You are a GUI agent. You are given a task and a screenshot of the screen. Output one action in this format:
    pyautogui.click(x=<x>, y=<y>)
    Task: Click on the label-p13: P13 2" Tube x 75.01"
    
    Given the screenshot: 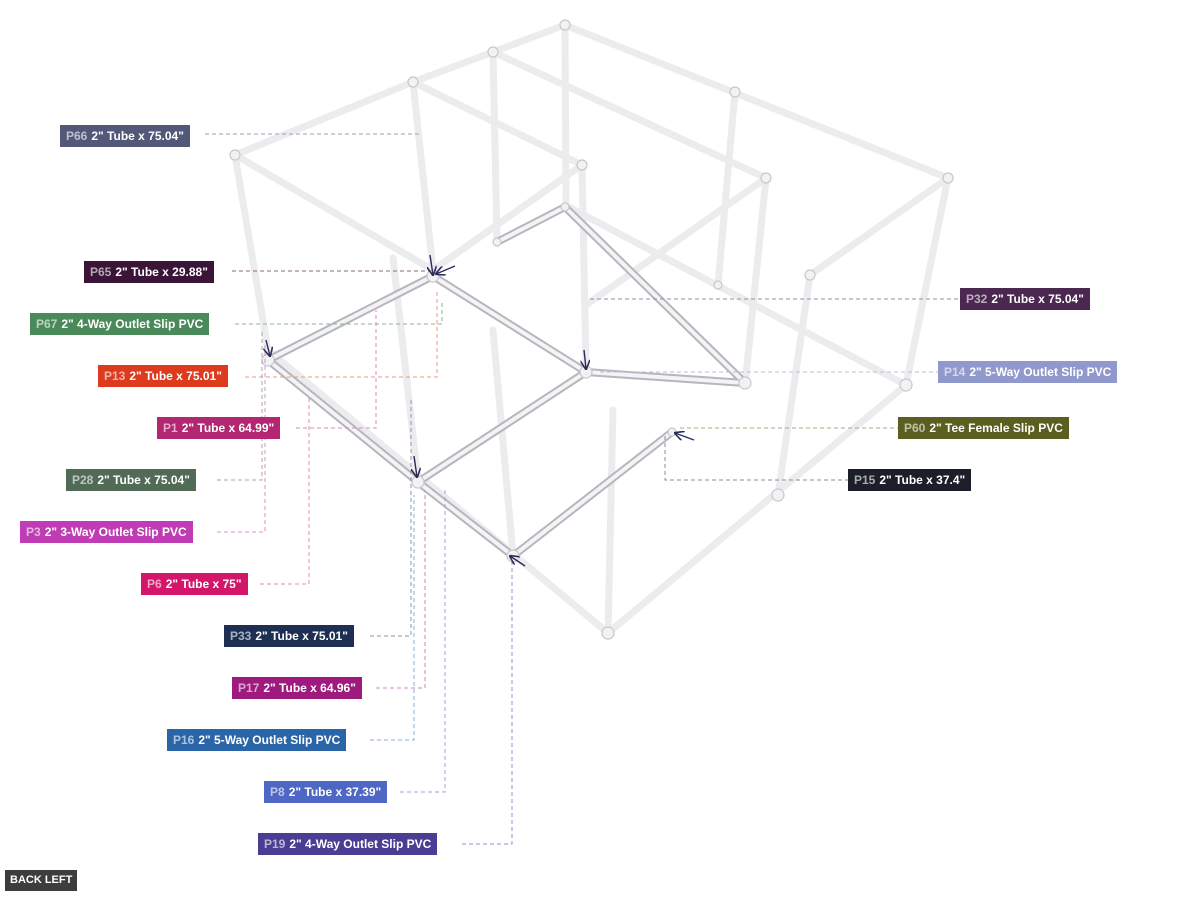 What is the action you would take?
    pyautogui.click(x=163, y=376)
    